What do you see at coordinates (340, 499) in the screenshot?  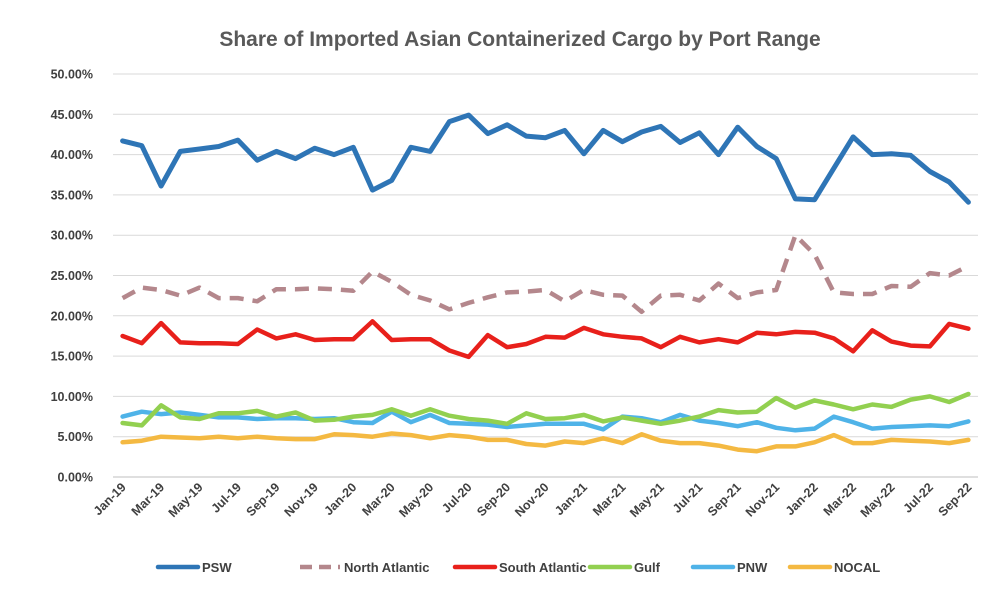 I see `x-tick-label: Jan-20` at bounding box center [340, 499].